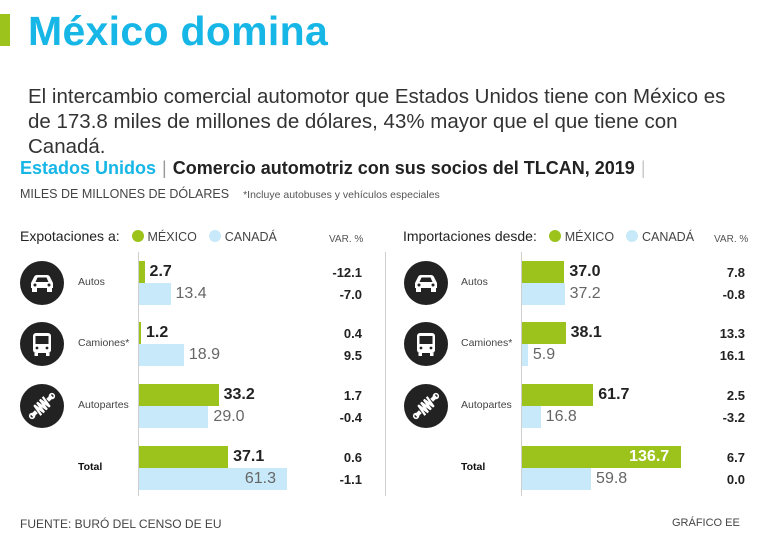  Describe the element at coordinates (352, 457) in the screenshot. I see `var-pct-mexico: 0.6` at that location.